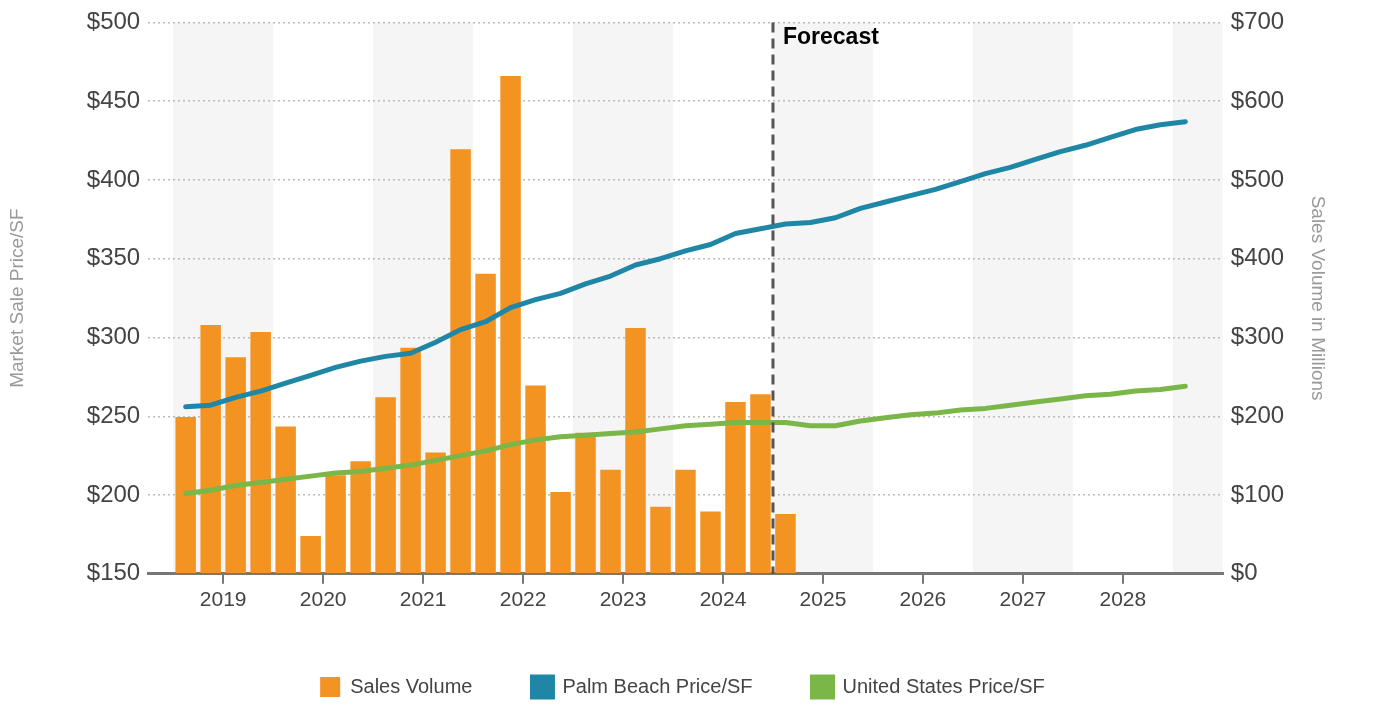 The width and height of the screenshot is (1373, 711). Describe the element at coordinates (113, 178) in the screenshot. I see `y-tick-label: $400` at that location.